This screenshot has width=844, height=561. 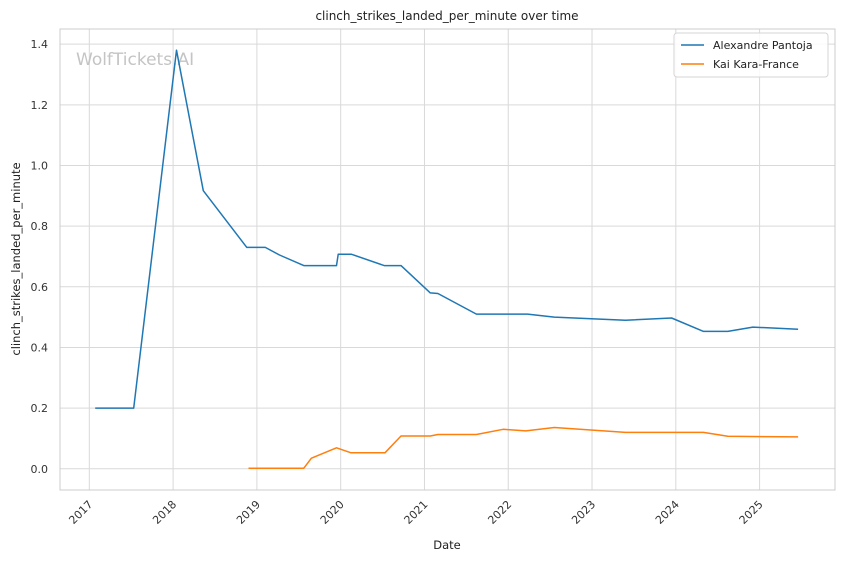 I want to click on x-axis-label: Date, so click(x=447, y=545).